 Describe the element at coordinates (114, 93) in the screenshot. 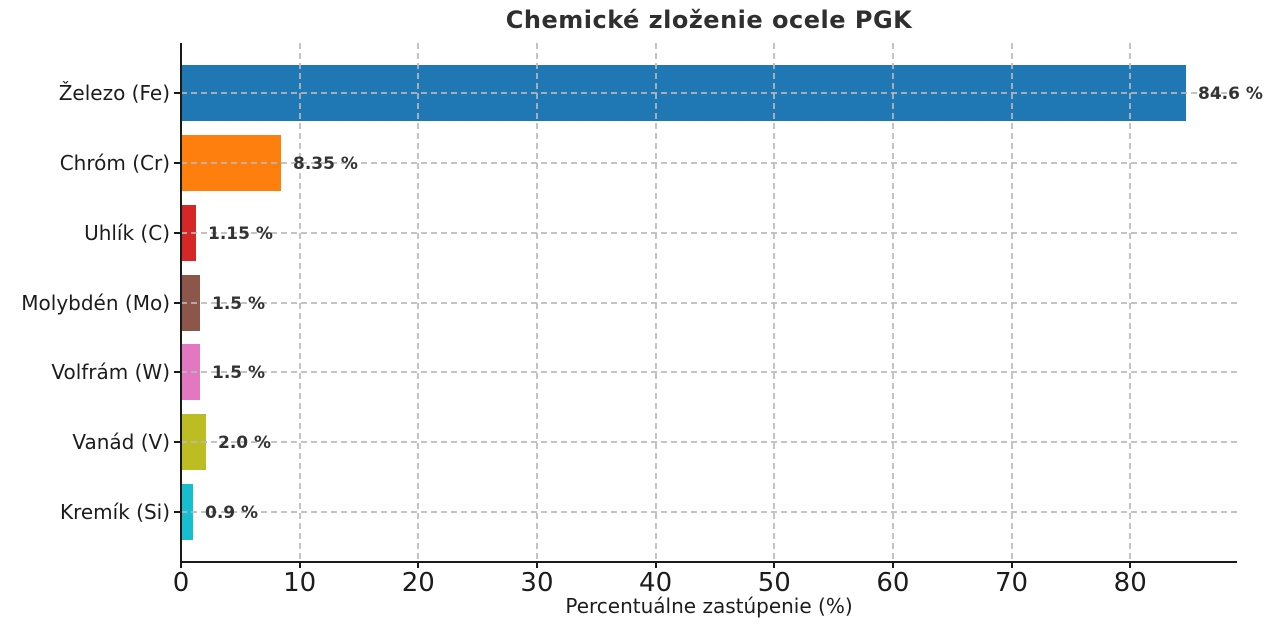

I see `category-label: Železo (Fe)` at that location.